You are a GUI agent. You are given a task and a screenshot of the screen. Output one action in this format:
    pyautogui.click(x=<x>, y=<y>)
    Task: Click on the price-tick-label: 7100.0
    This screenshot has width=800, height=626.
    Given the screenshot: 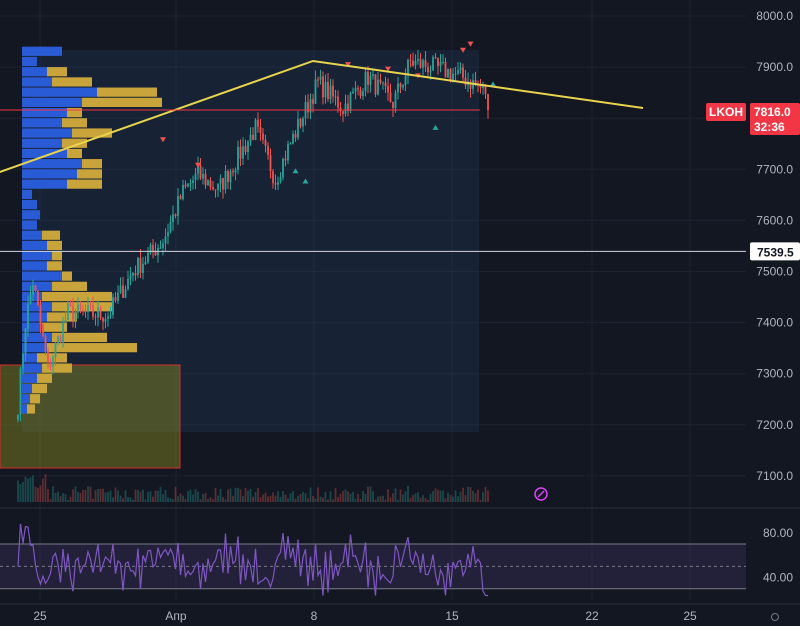 What is the action you would take?
    pyautogui.click(x=774, y=476)
    